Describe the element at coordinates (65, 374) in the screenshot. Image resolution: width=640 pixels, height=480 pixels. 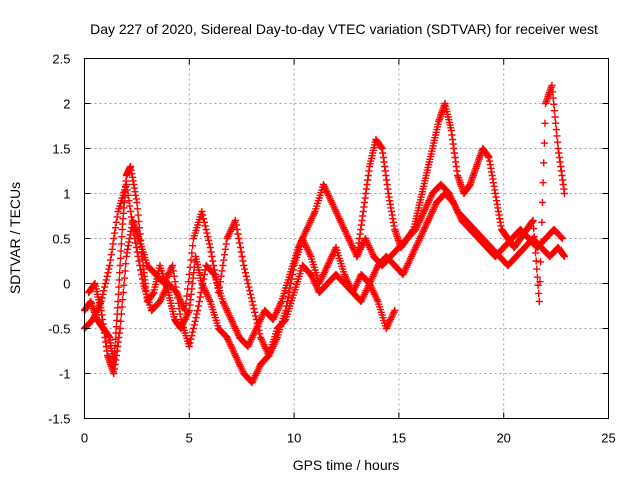
I see `y-tick-label: -1` at that location.